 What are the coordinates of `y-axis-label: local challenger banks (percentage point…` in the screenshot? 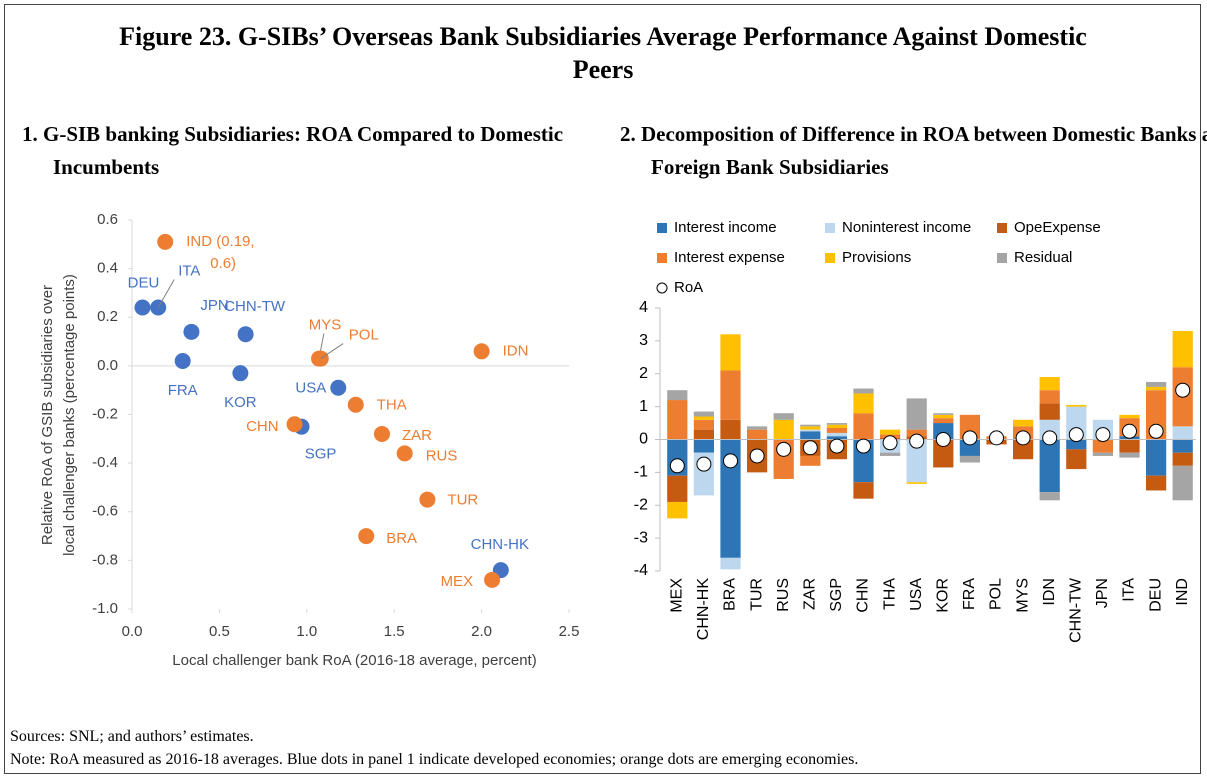 It's located at (69, 415).